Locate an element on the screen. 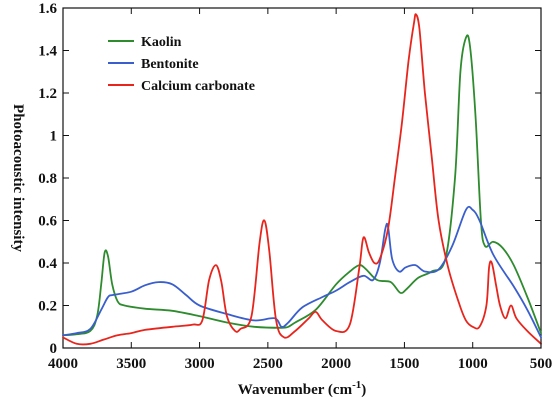  legend-label-kaolin: Kaolin is located at coordinates (161, 42).